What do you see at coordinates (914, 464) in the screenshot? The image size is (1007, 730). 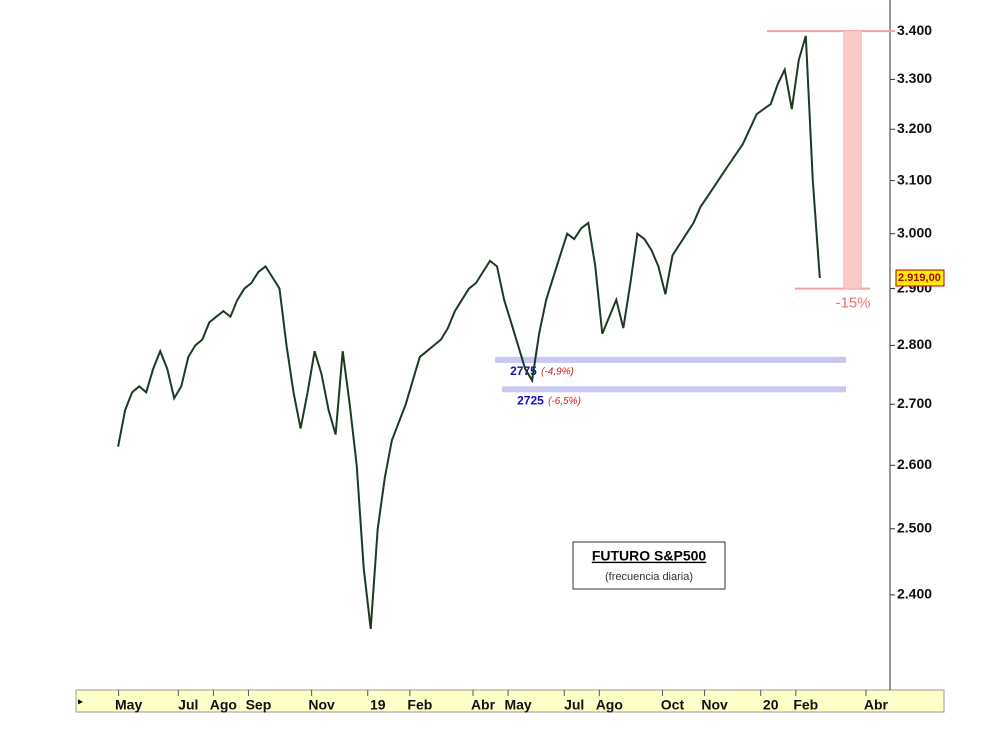 I see `y-tick-label: 2.600` at bounding box center [914, 464].